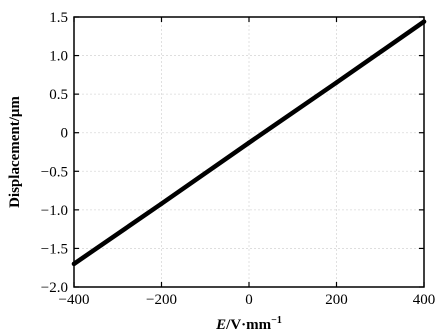 This screenshot has height=334, width=439. I want to click on y-tick-label: 0.5, so click(58, 95).